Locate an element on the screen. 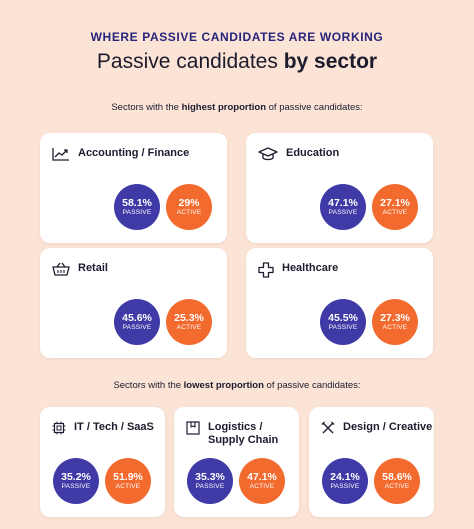 The image size is (474, 529). passive-value: 35.3% is located at coordinates (210, 477).